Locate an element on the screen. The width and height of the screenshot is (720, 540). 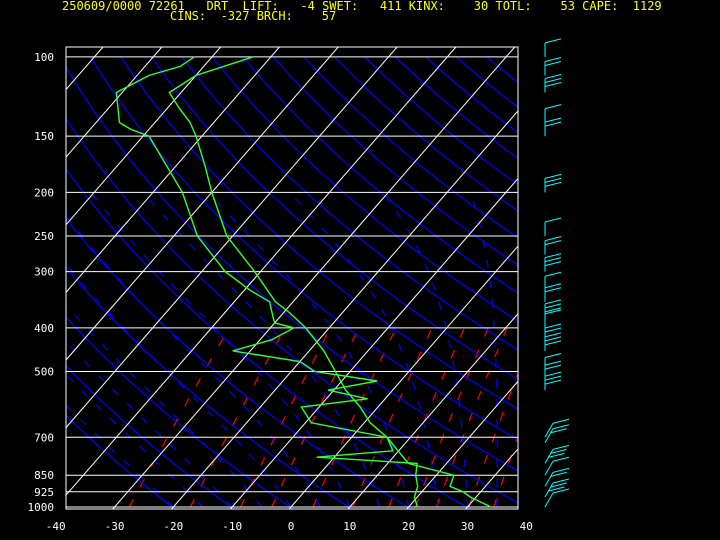
pressure-label: 100 is located at coordinates (44, 57).